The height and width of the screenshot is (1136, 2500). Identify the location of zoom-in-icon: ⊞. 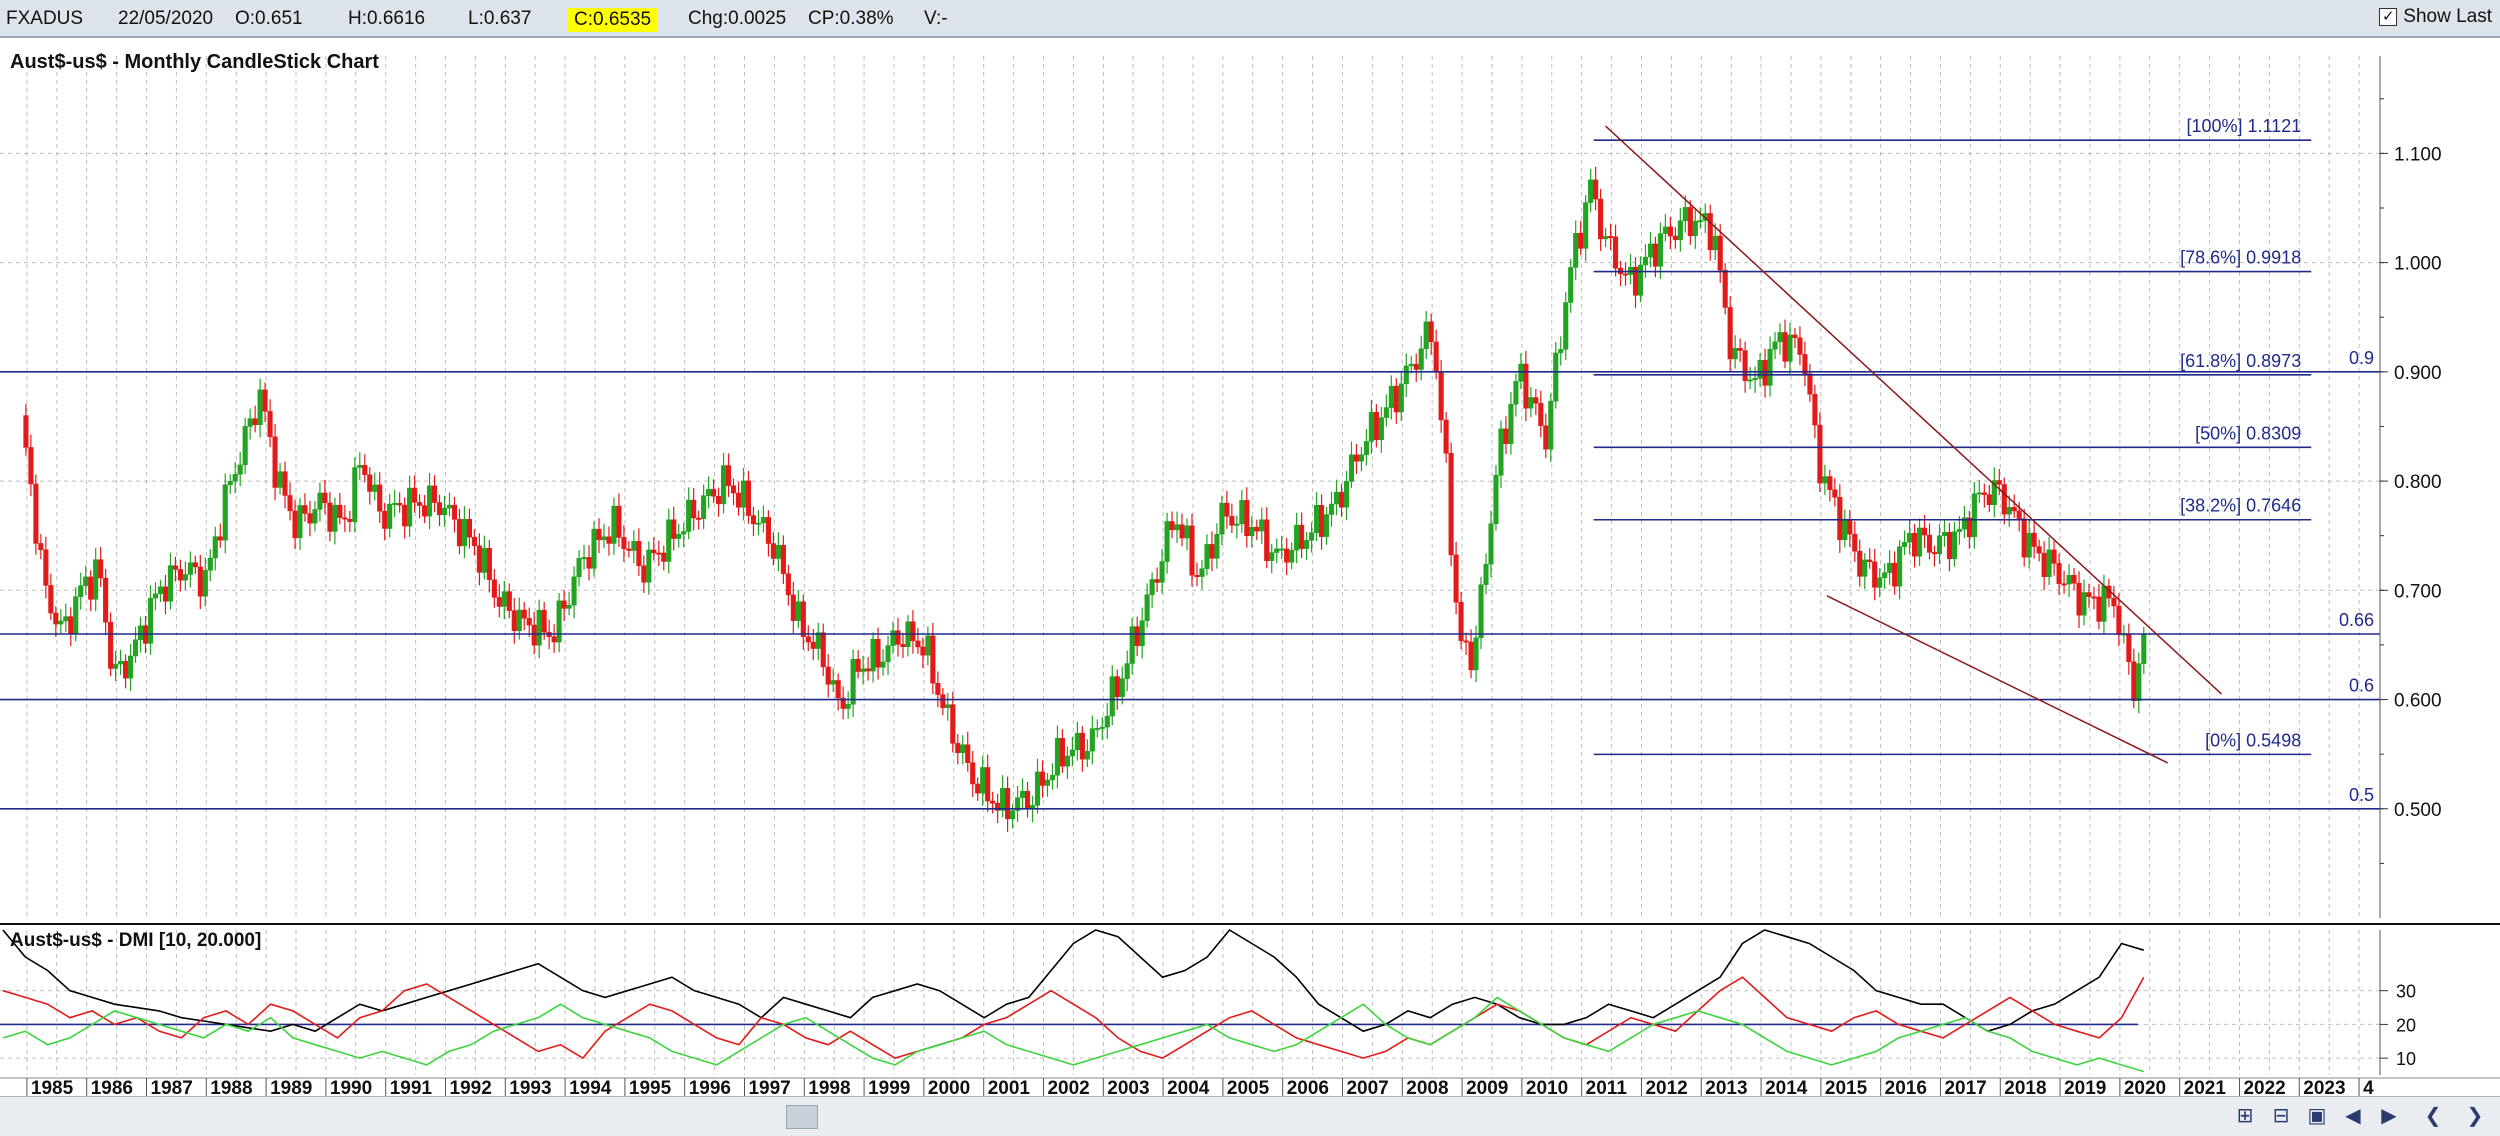
(2245, 1116).